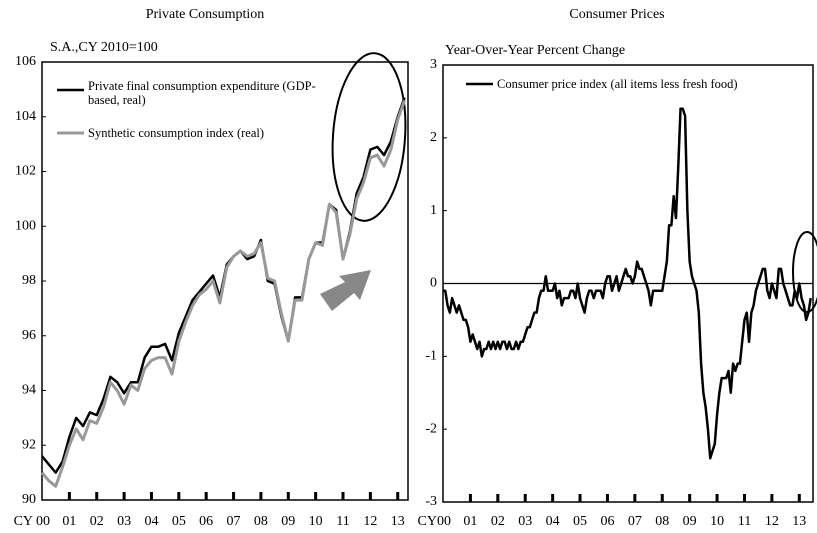 This screenshot has height=533, width=817. I want to click on x-tick-label: CY 00, so click(32, 521).